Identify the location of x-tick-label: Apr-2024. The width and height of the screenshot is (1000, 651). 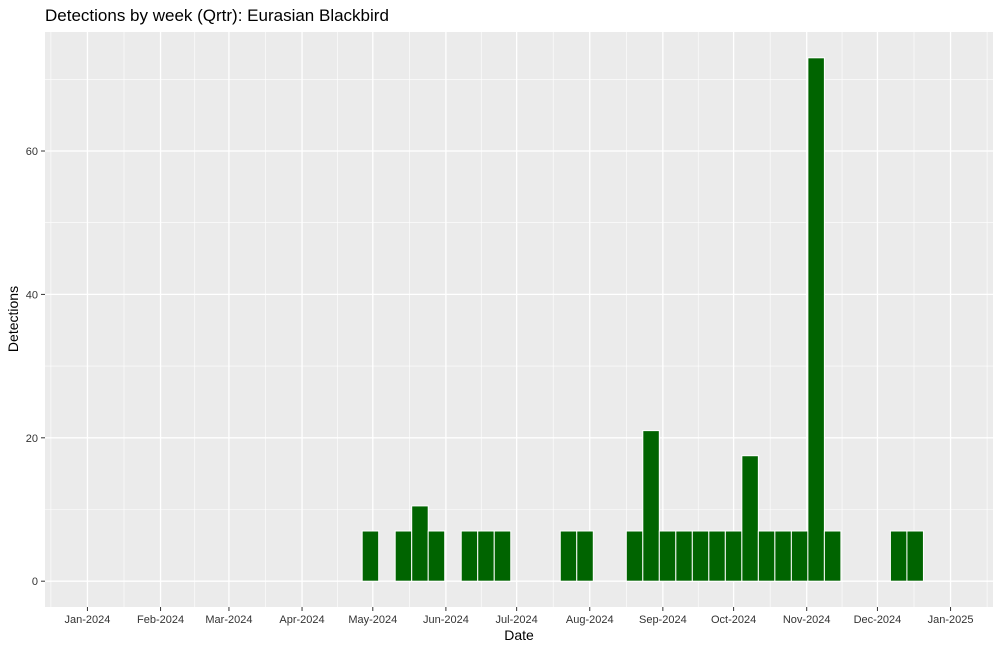
(301, 620).